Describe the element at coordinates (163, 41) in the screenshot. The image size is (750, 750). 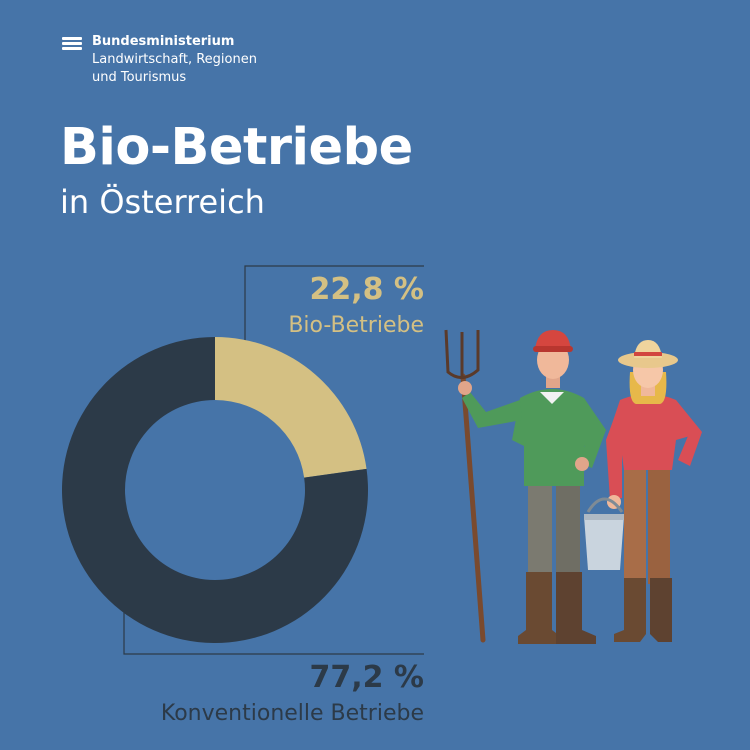
I see `ministry-name-line-1: Bundesministerium` at that location.